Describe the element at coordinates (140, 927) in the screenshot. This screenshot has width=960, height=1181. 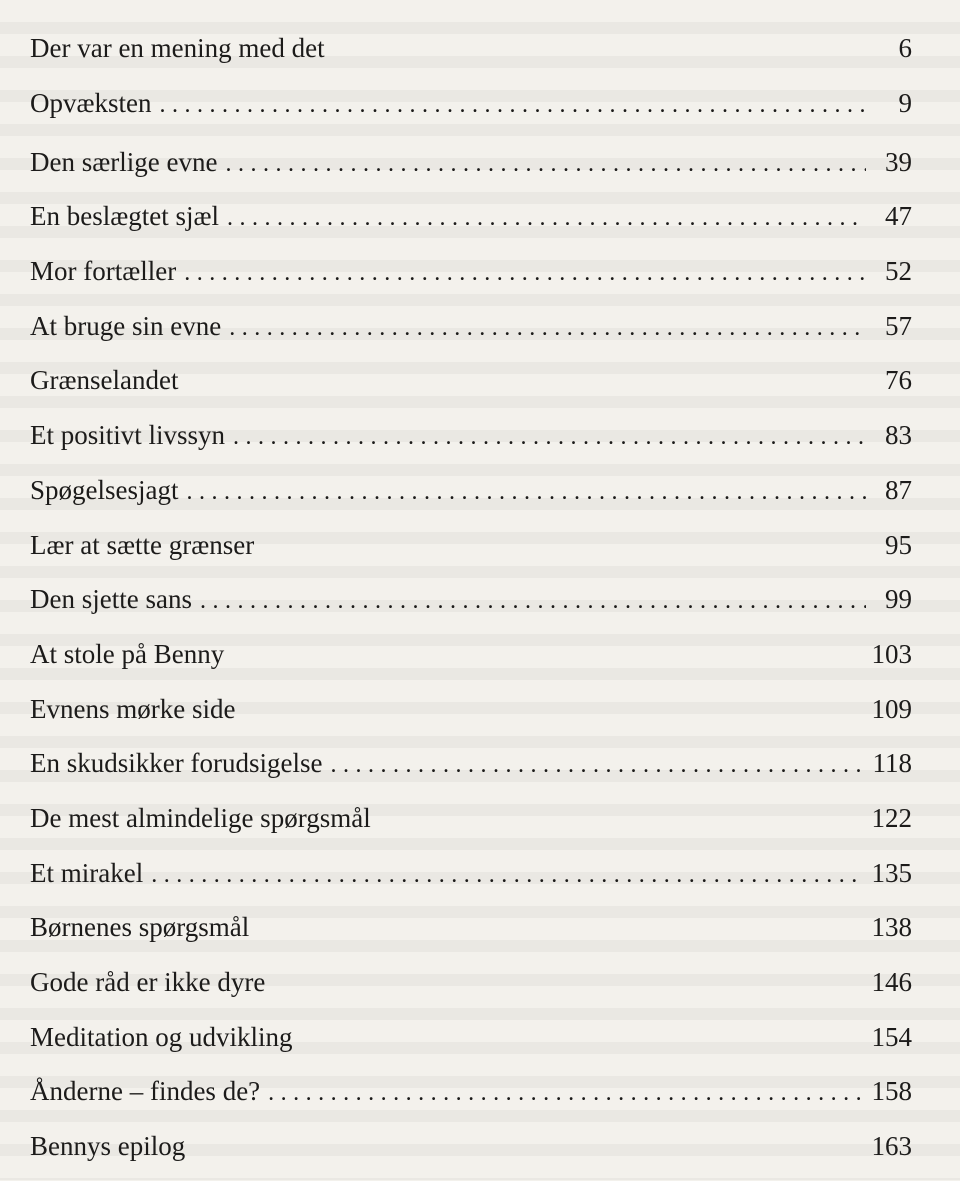
I see `toc-entry-title: Børnenes spørgsmål` at that location.